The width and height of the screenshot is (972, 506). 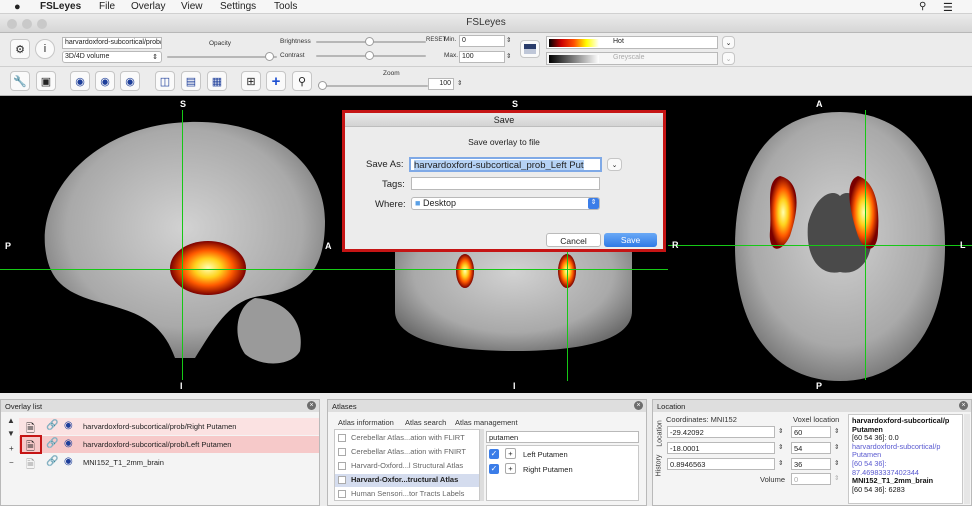 I want to click on axial-view-icon: ◉, so click(x=130, y=81).